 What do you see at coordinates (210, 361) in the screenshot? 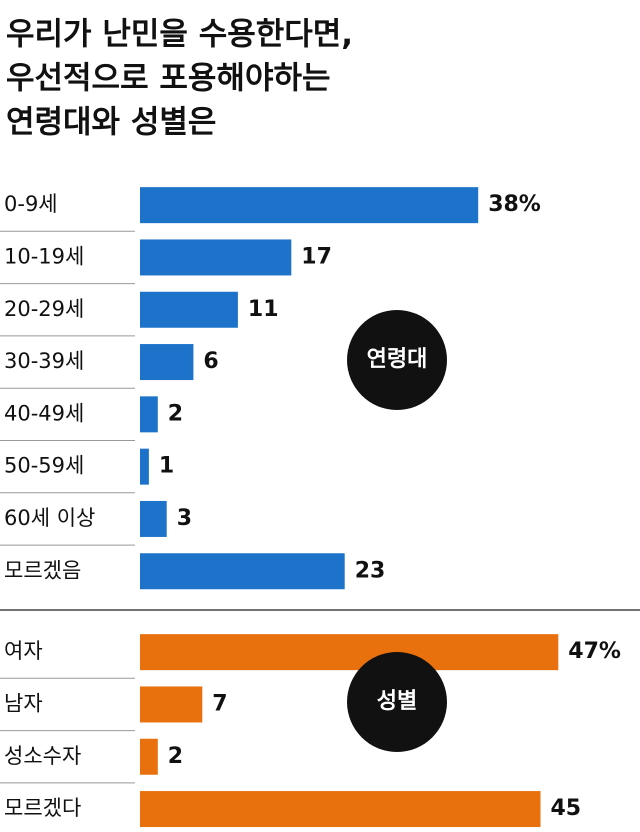
I see `value-label: 6` at bounding box center [210, 361].